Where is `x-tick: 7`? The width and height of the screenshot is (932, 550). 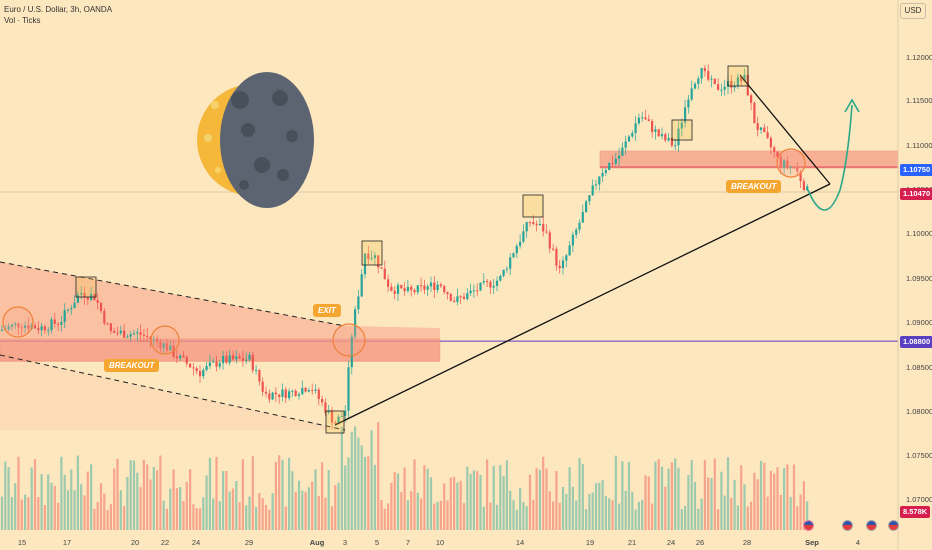
x-tick: 7 is located at coordinates (408, 542).